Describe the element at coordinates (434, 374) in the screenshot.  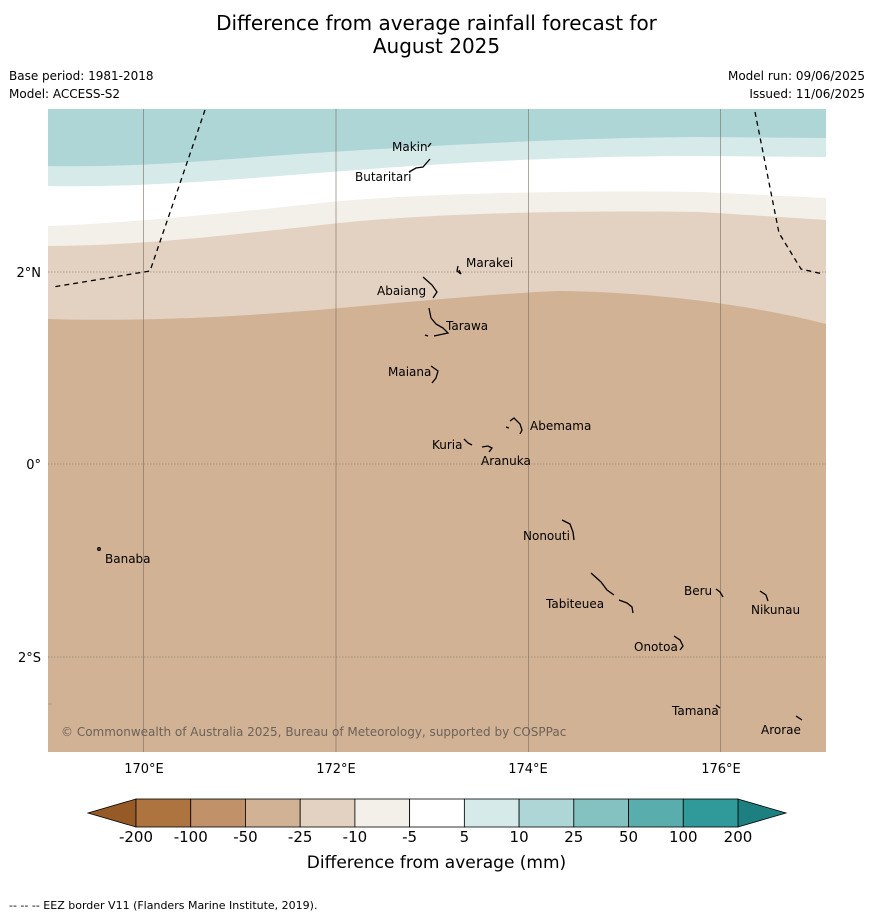
I see `island-maiana` at that location.